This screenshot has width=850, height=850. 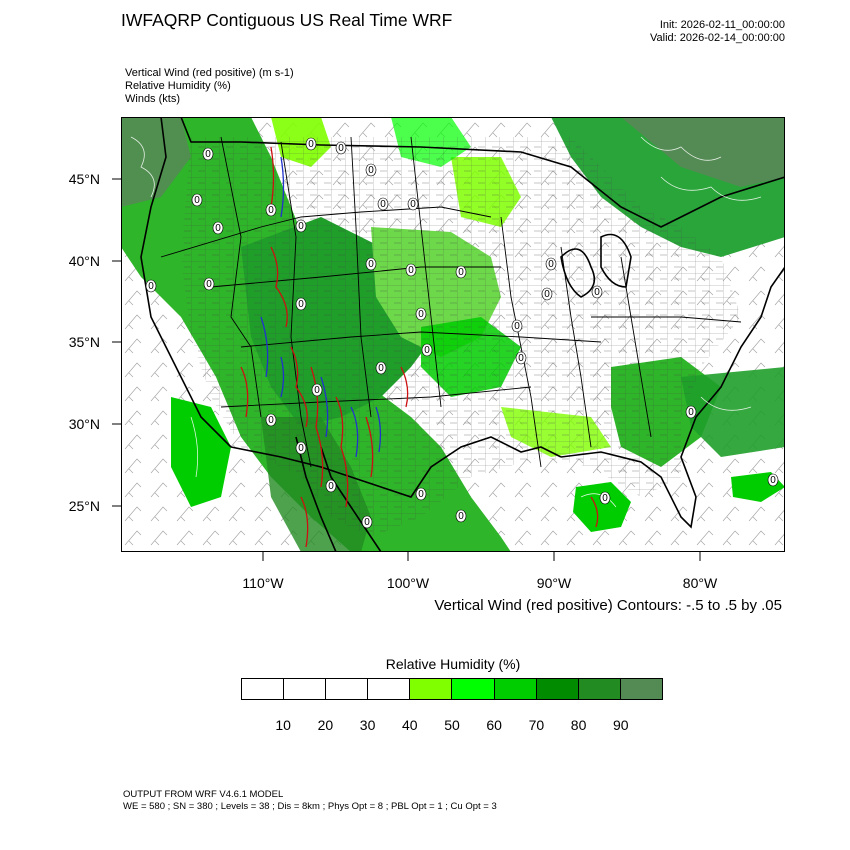 I want to click on lat-label-45: 45°N, so click(x=84, y=179).